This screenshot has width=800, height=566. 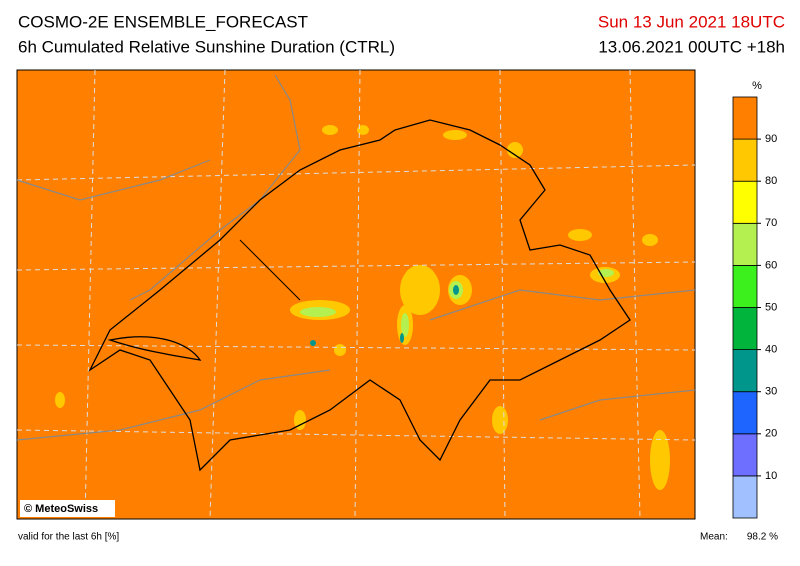 I want to click on colorbar-tick-label: 70, so click(x=771, y=223).